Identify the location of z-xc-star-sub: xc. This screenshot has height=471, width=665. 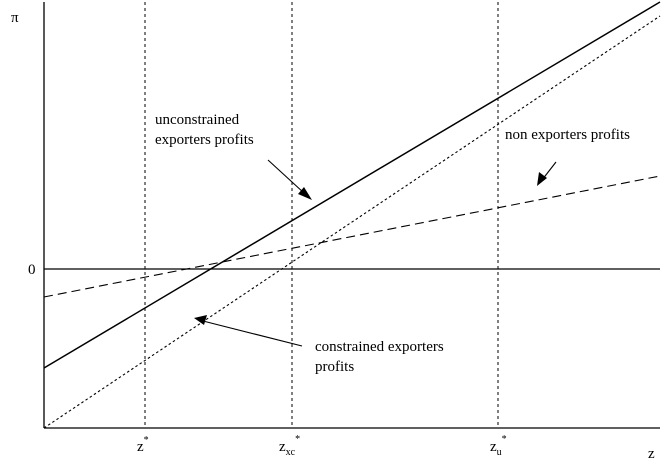
(291, 452).